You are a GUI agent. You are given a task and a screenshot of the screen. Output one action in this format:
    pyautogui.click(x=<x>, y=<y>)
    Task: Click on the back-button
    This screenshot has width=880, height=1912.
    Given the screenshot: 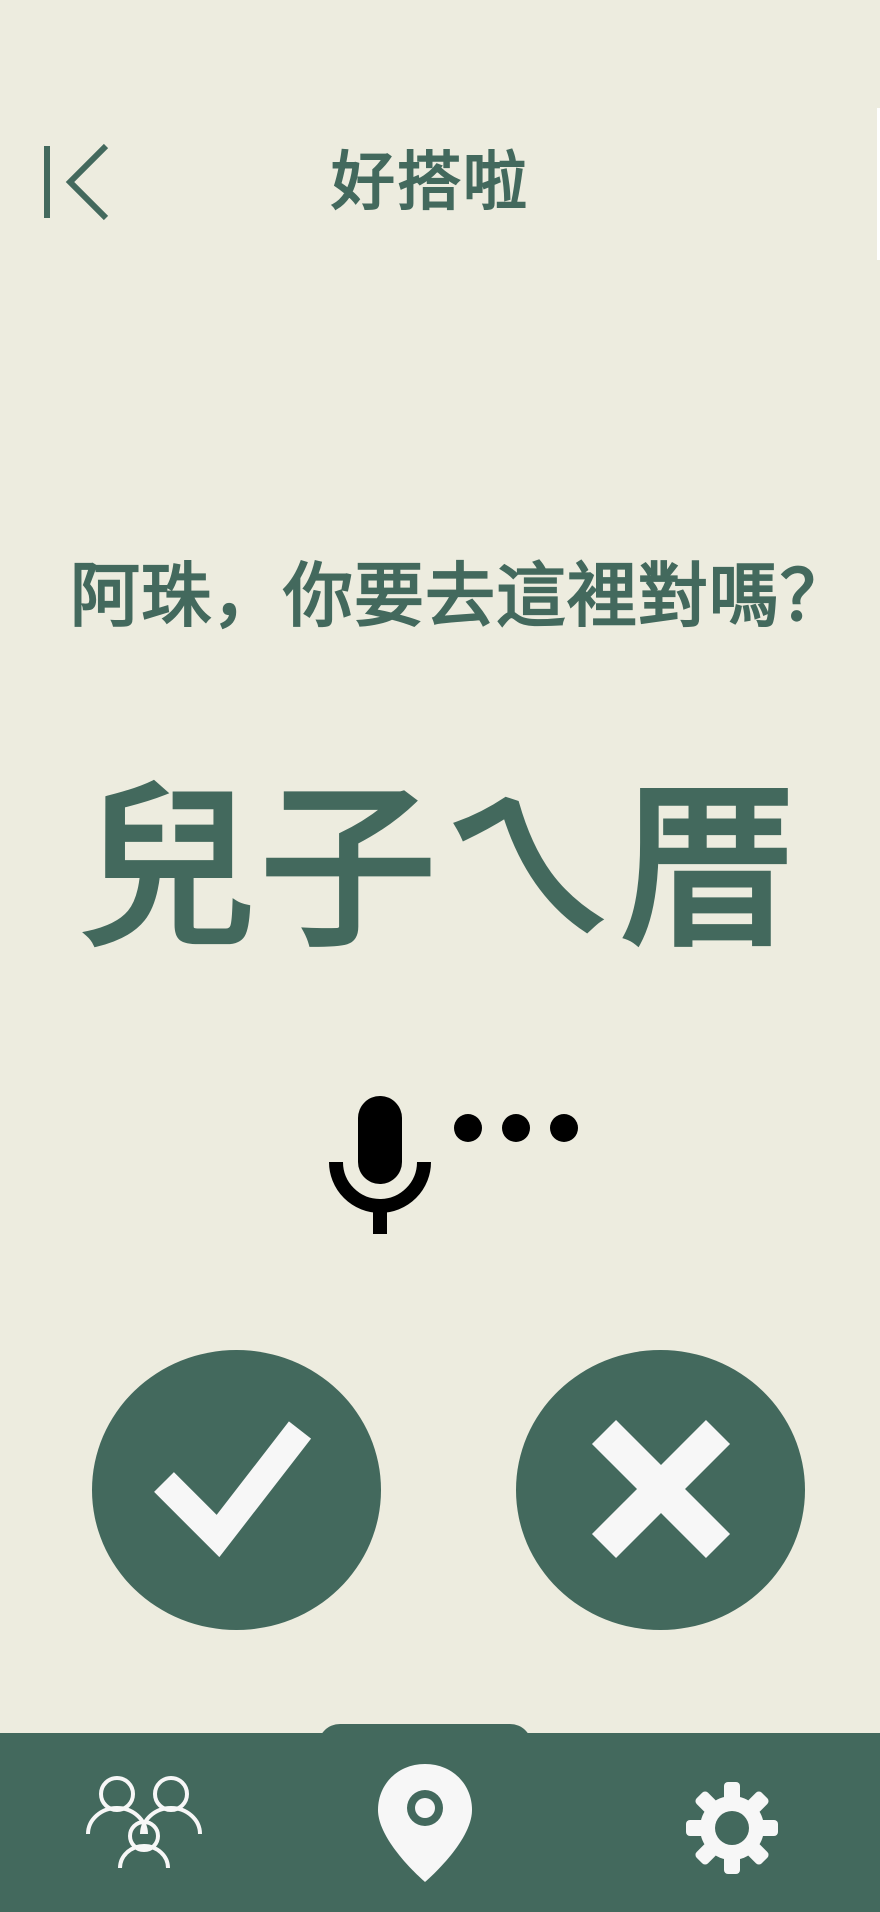 What is the action you would take?
    pyautogui.click(x=84, y=181)
    